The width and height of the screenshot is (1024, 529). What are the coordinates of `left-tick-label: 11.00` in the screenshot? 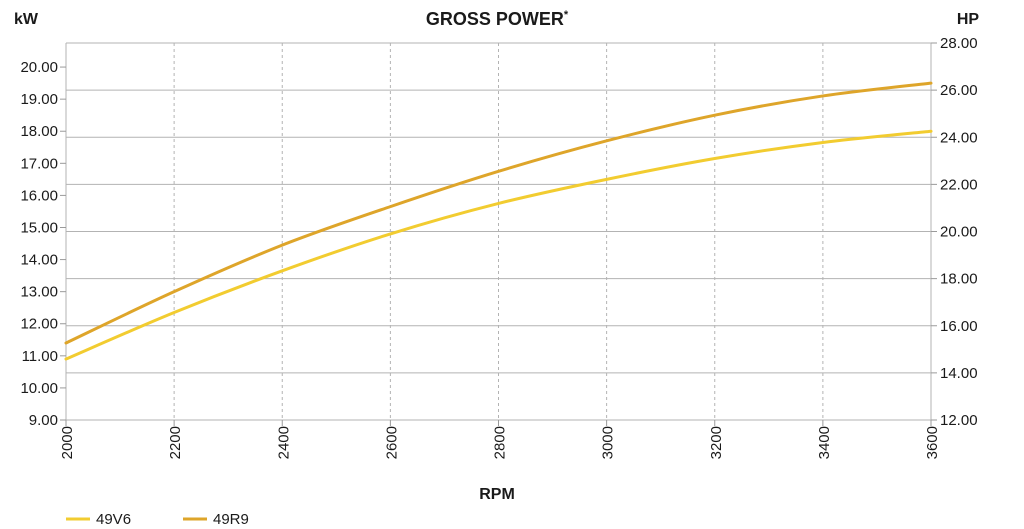 It's located at (40, 356).